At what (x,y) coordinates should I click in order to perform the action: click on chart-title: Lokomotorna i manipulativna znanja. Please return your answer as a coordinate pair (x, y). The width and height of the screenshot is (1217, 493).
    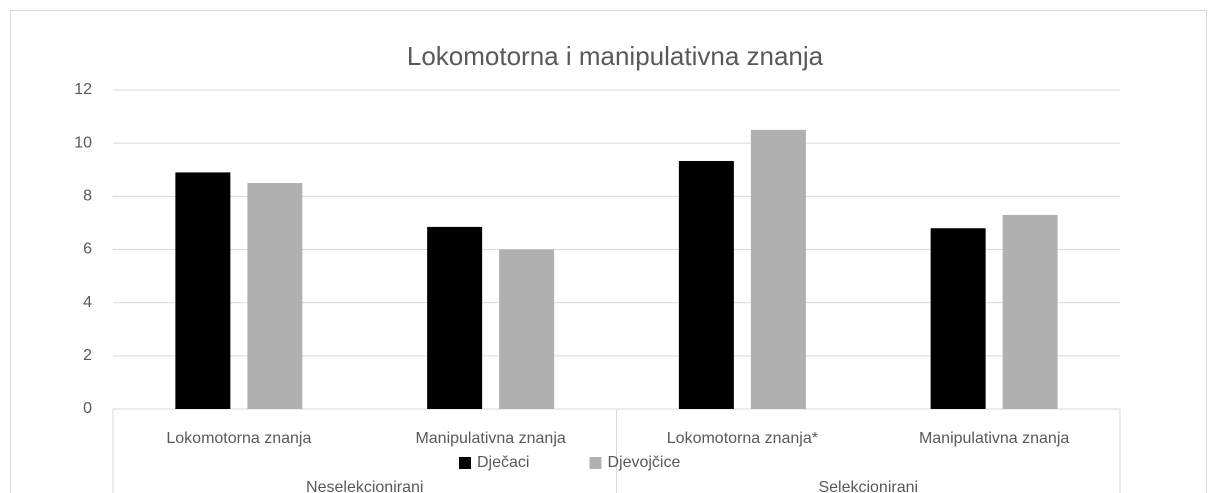
    Looking at the image, I should click on (615, 56).